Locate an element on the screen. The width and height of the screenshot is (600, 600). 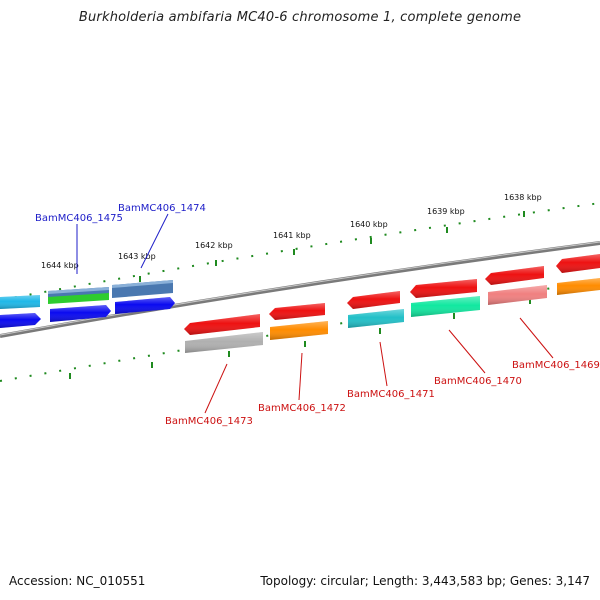
scale-label-1644: 1644 kbp is located at coordinates (60, 265).